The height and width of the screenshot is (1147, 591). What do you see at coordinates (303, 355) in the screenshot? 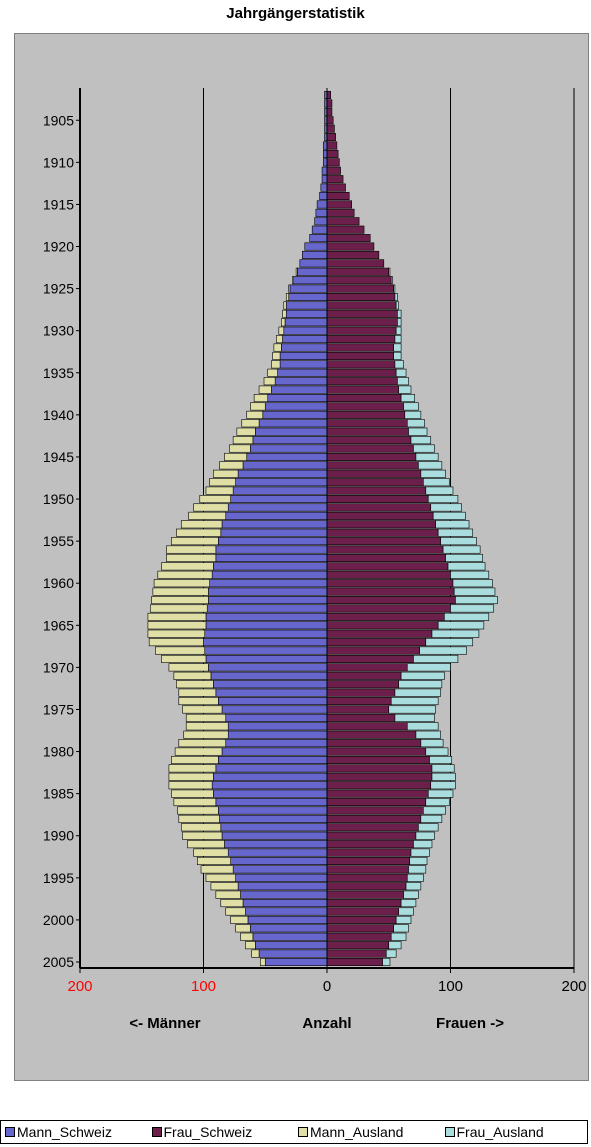
I see `bar-Mann_Schweiz-1933` at bounding box center [303, 355].